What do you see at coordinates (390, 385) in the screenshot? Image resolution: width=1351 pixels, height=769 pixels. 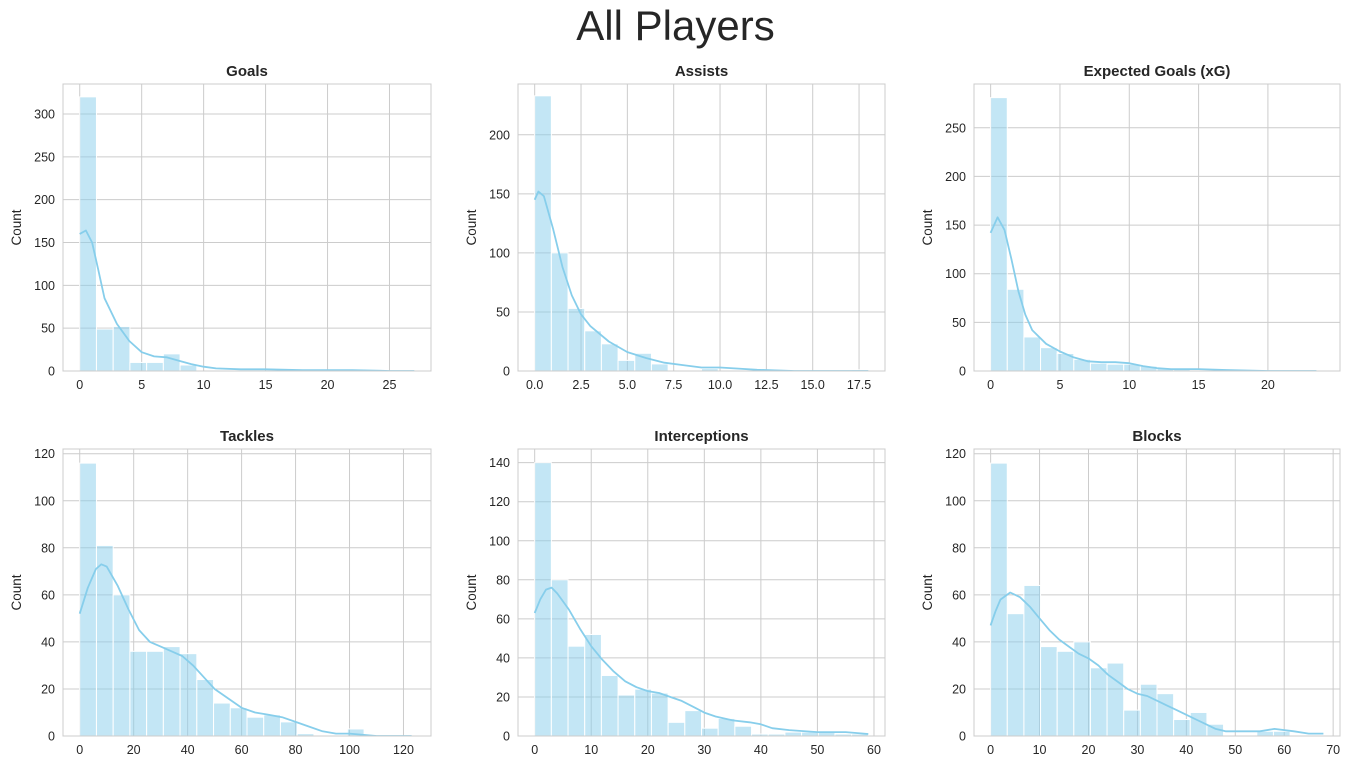 I see `x-tick-label: 25` at bounding box center [390, 385].